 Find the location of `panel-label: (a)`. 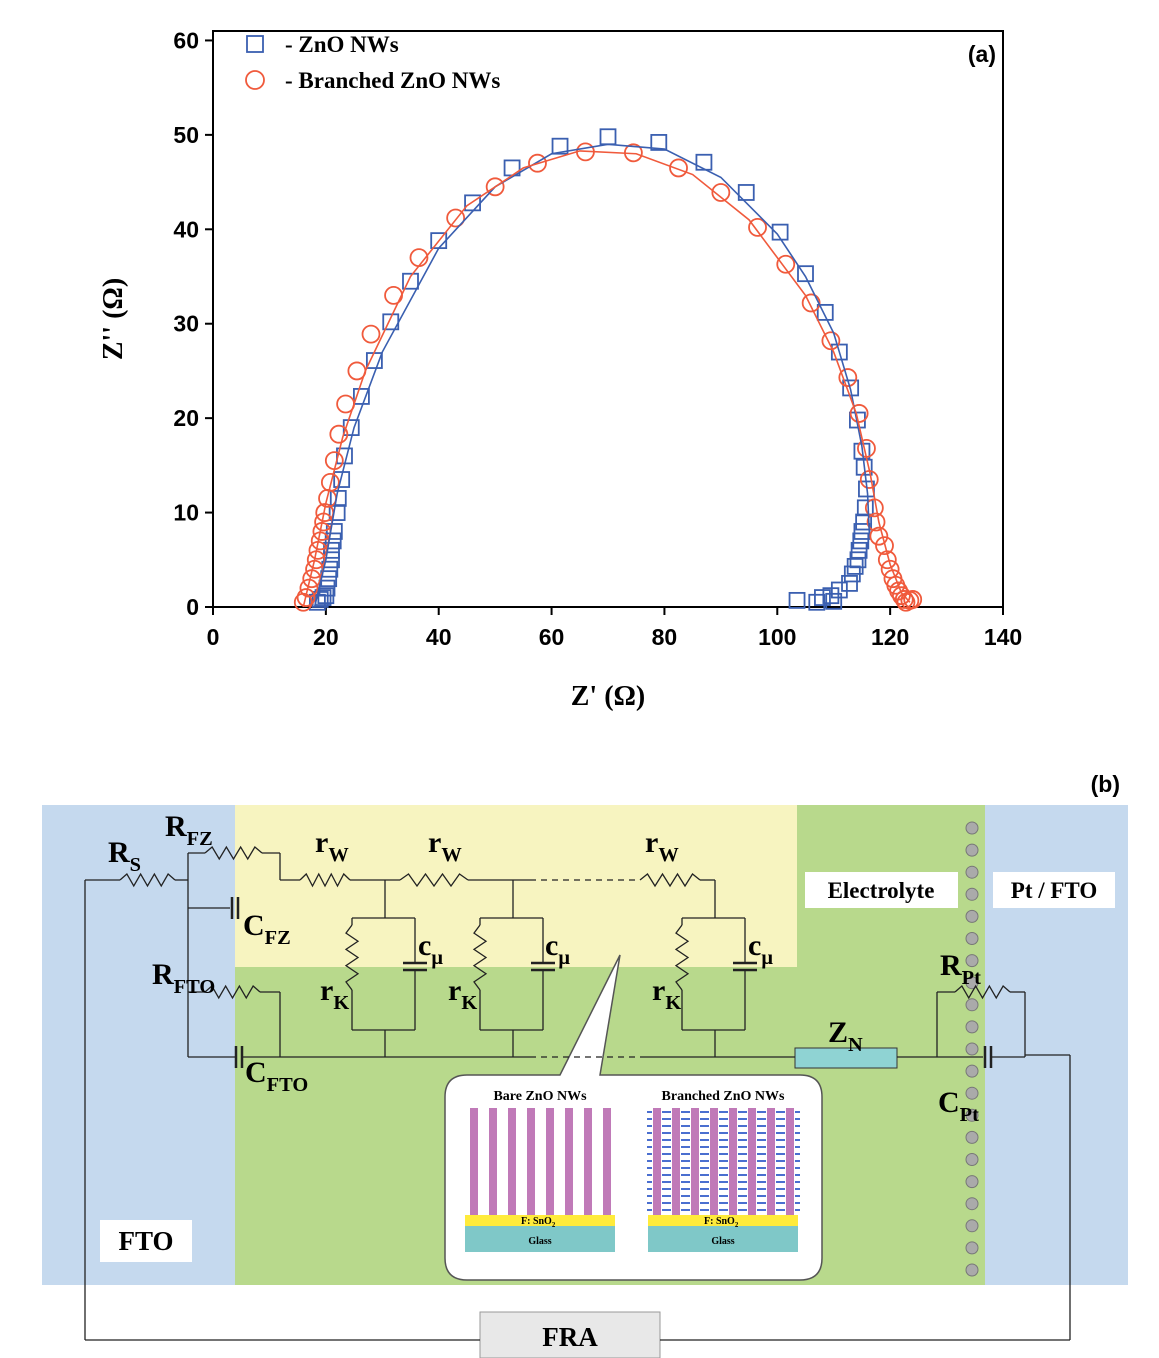

panel-label: (a) is located at coordinates (982, 54).